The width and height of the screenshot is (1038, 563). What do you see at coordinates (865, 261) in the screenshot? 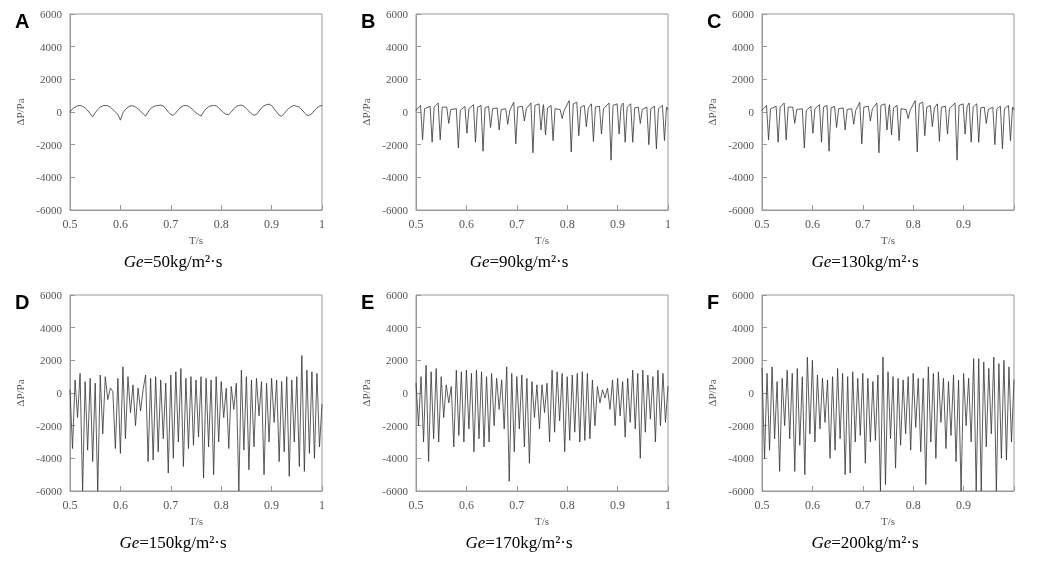
I see `text: Ge=130kg/m²·s` at bounding box center [865, 261].